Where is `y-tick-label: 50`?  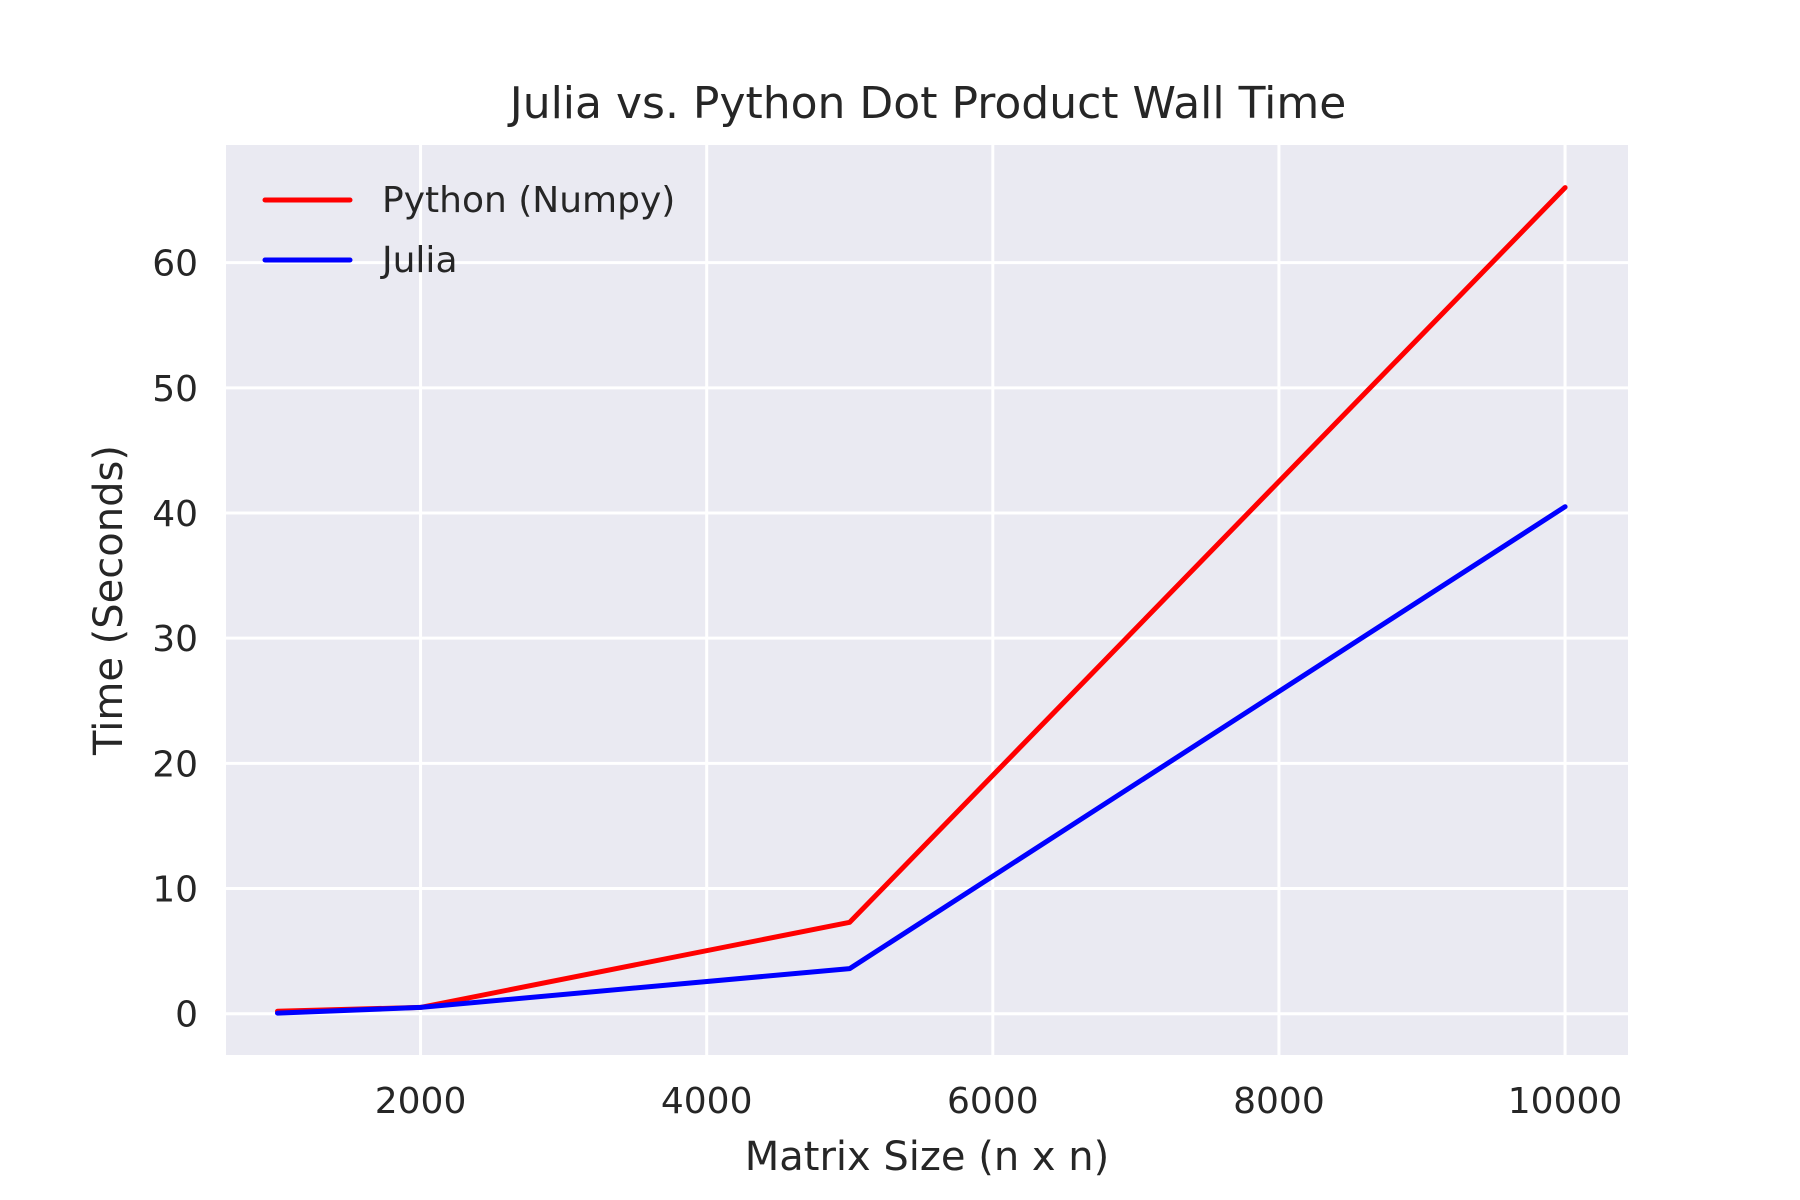
y-tick-label: 50 is located at coordinates (175, 389).